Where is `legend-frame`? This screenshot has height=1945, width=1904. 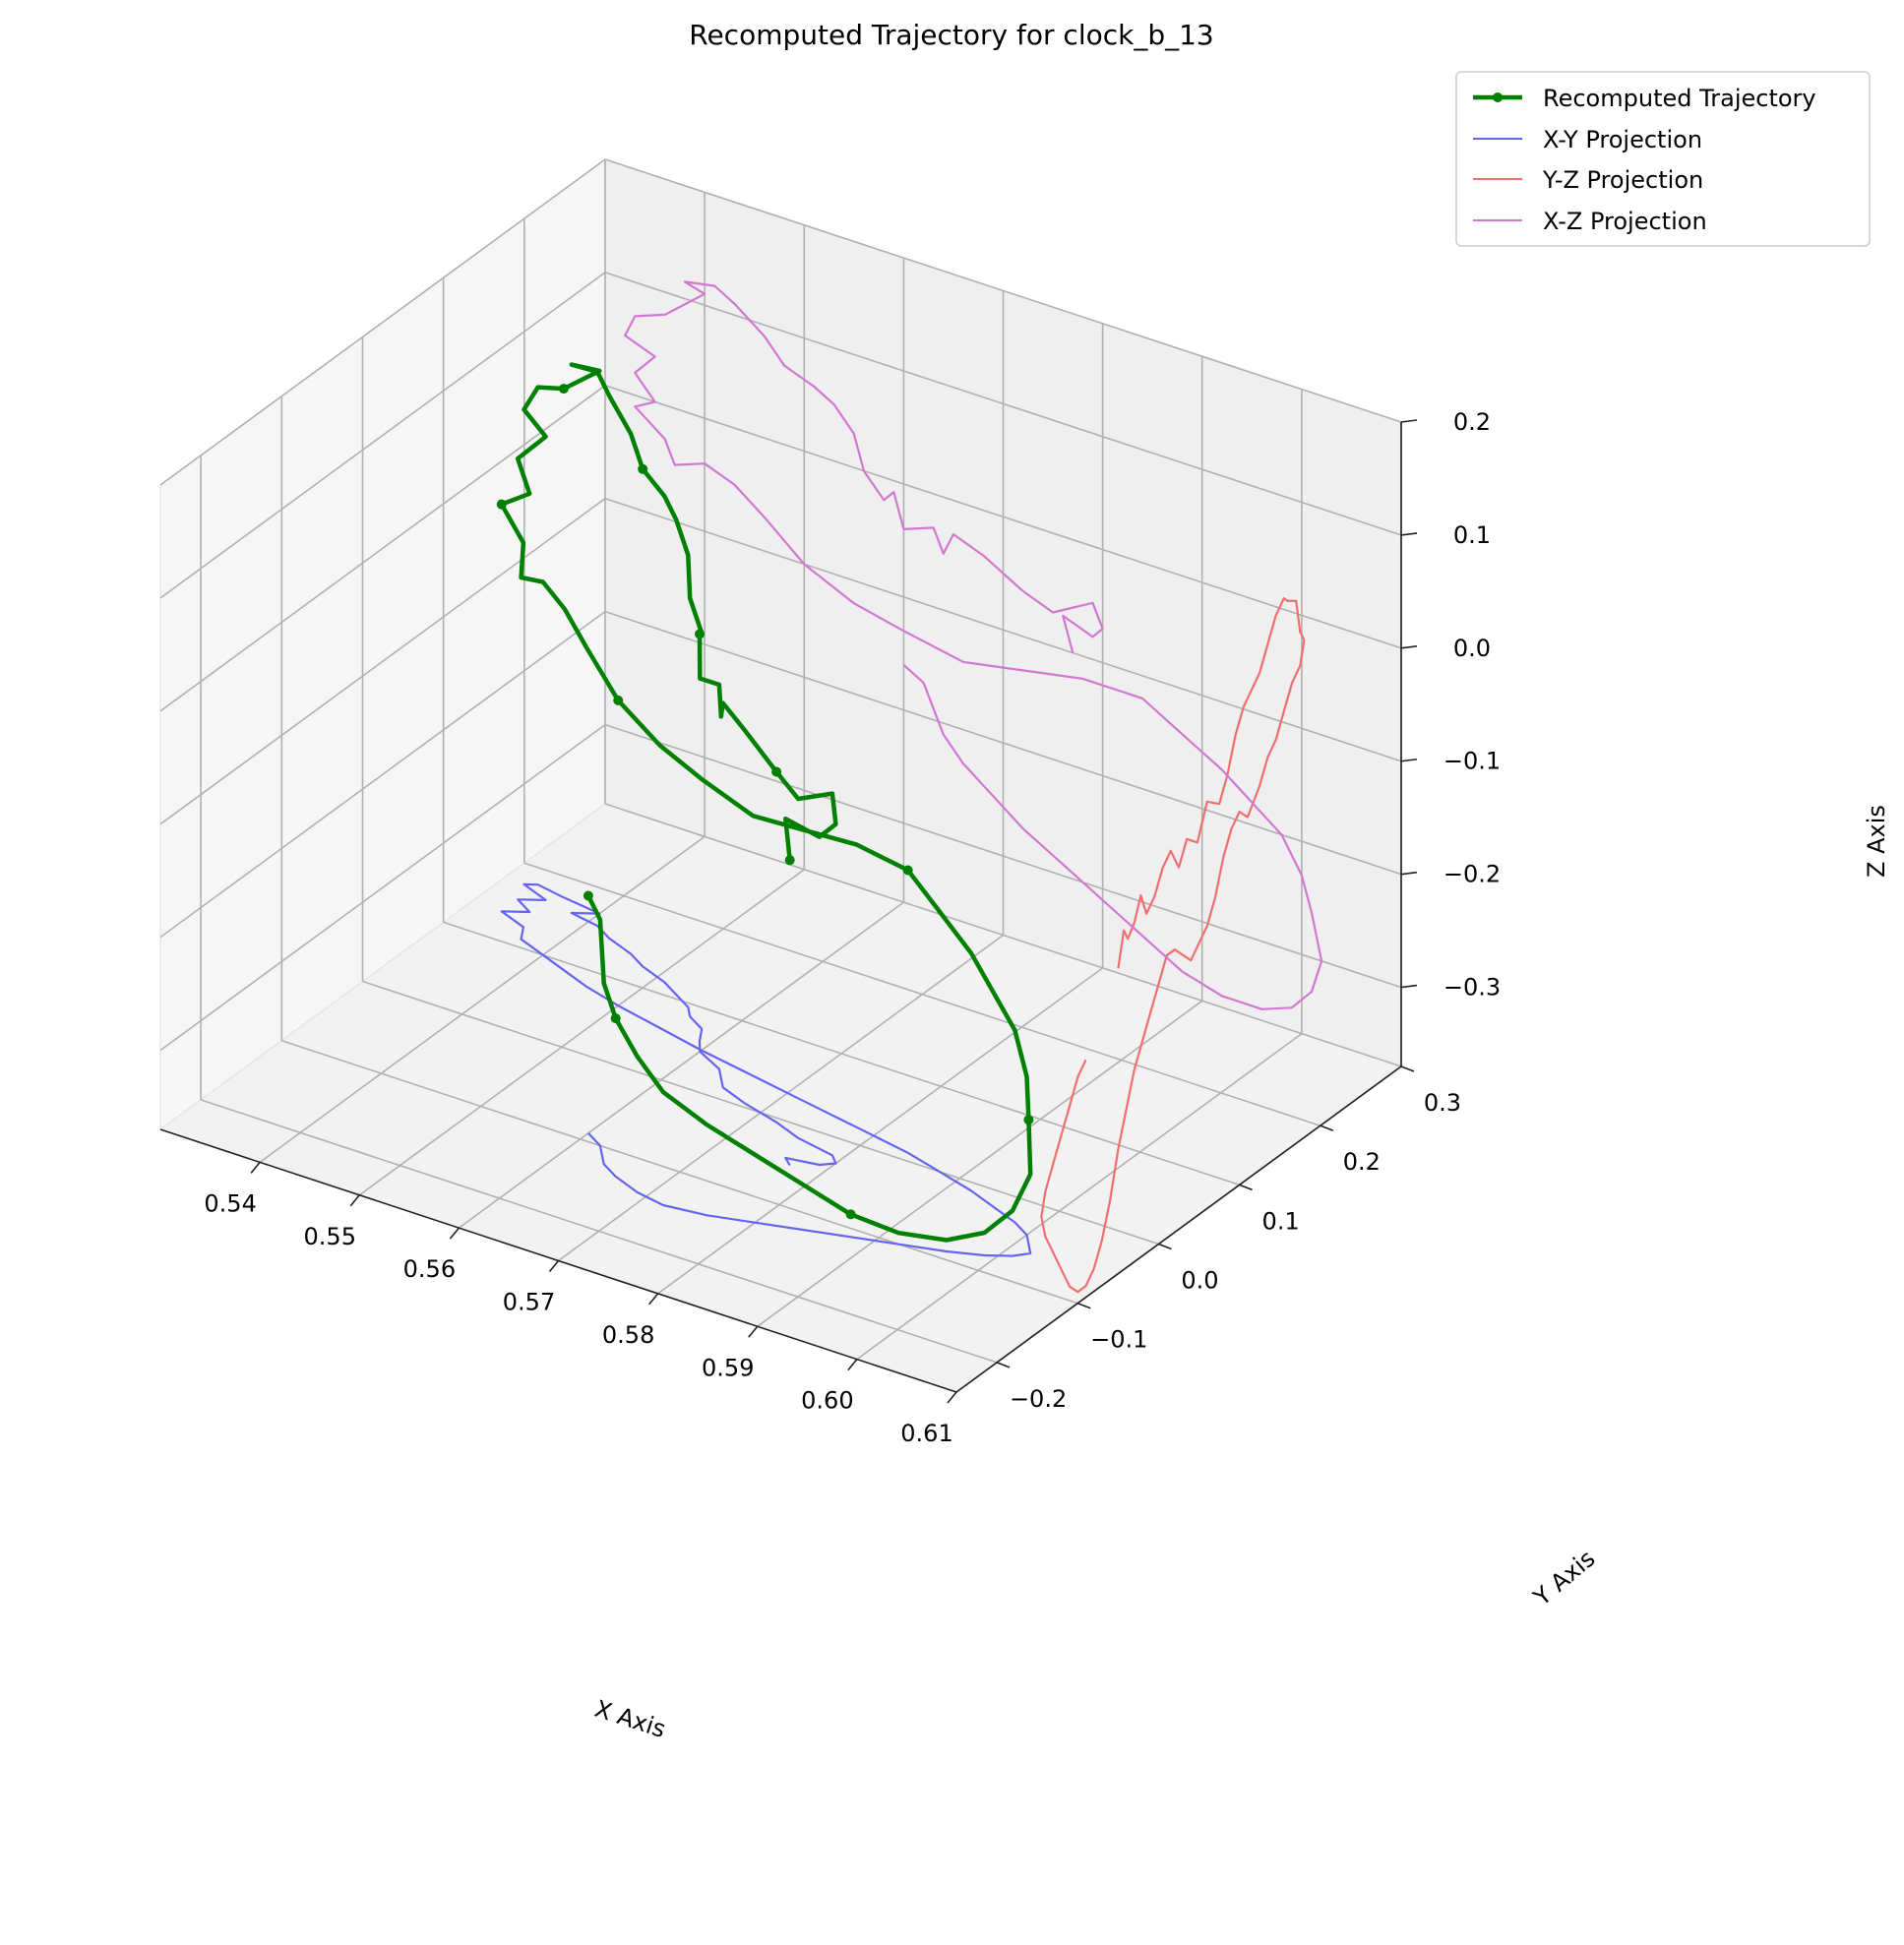
legend-frame is located at coordinates (1663, 159).